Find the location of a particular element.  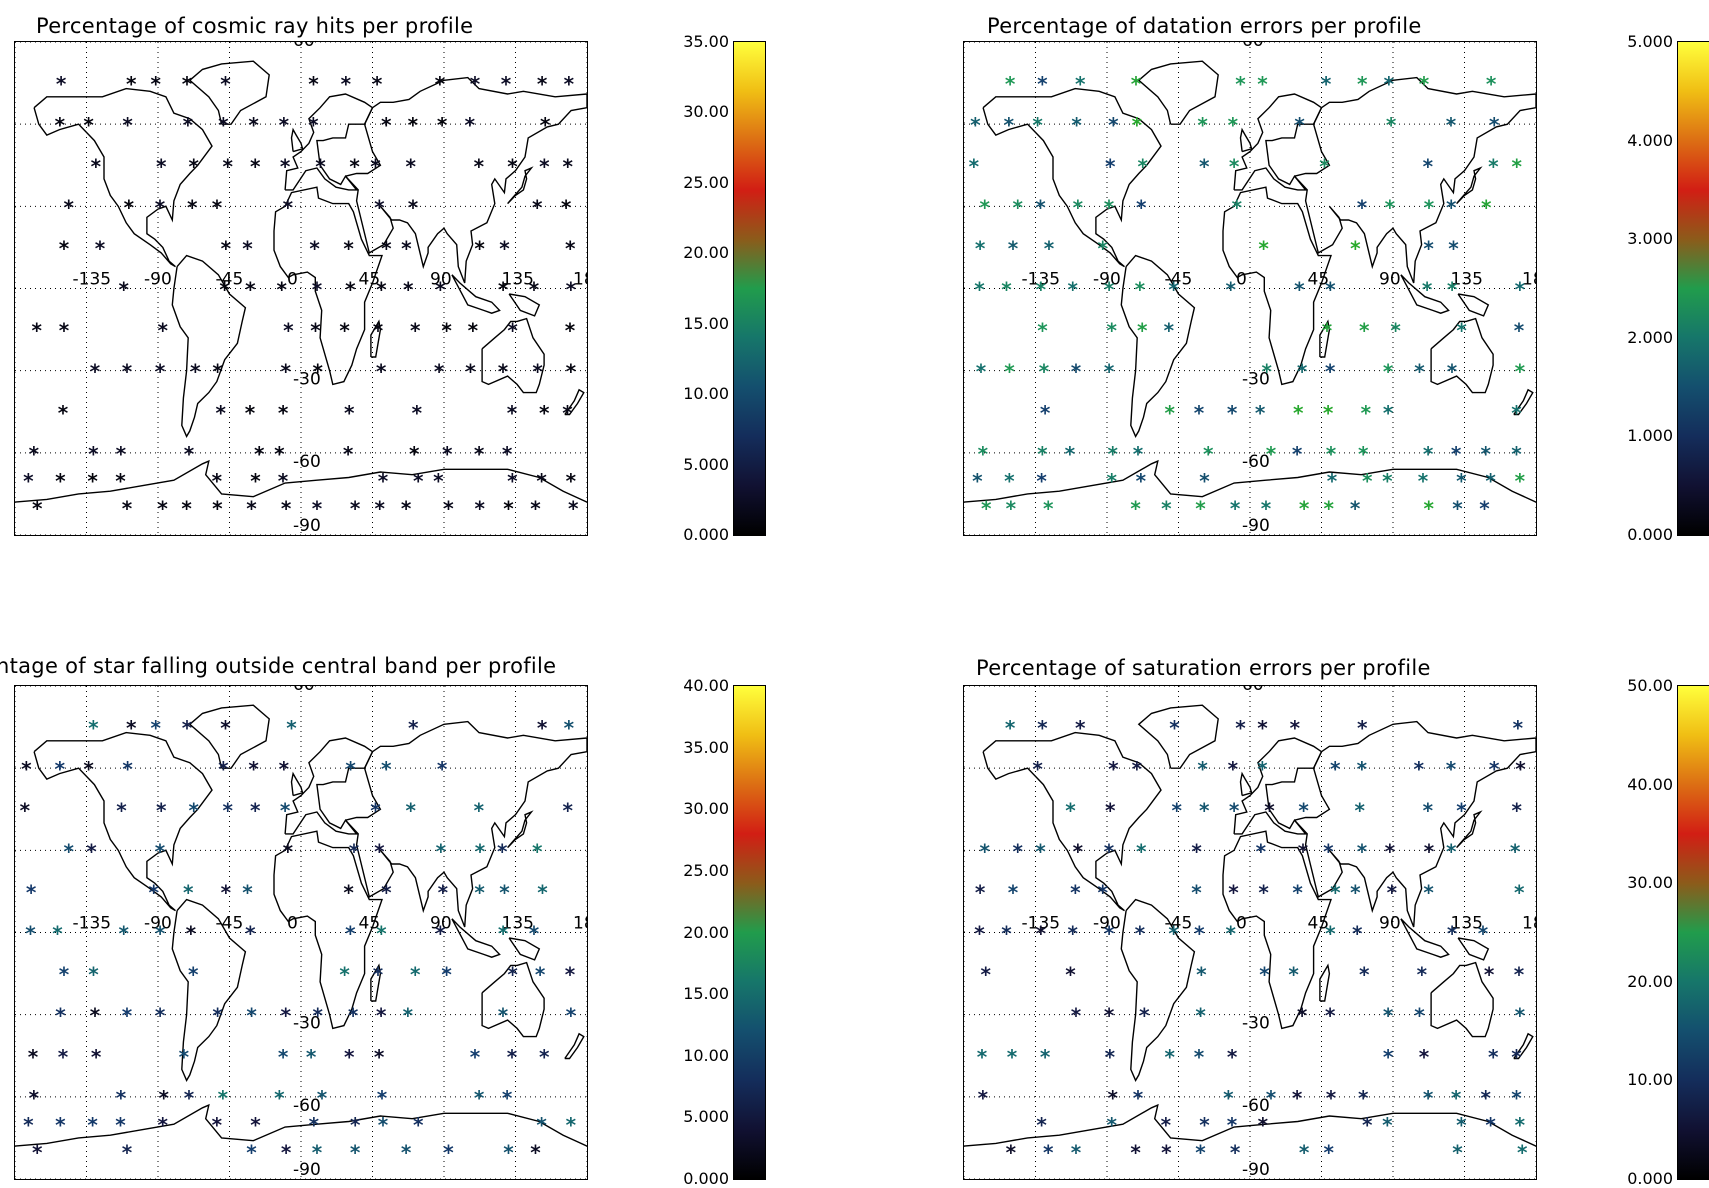

colorbar-tick-label: 30.00 is located at coordinates (1628, 882).